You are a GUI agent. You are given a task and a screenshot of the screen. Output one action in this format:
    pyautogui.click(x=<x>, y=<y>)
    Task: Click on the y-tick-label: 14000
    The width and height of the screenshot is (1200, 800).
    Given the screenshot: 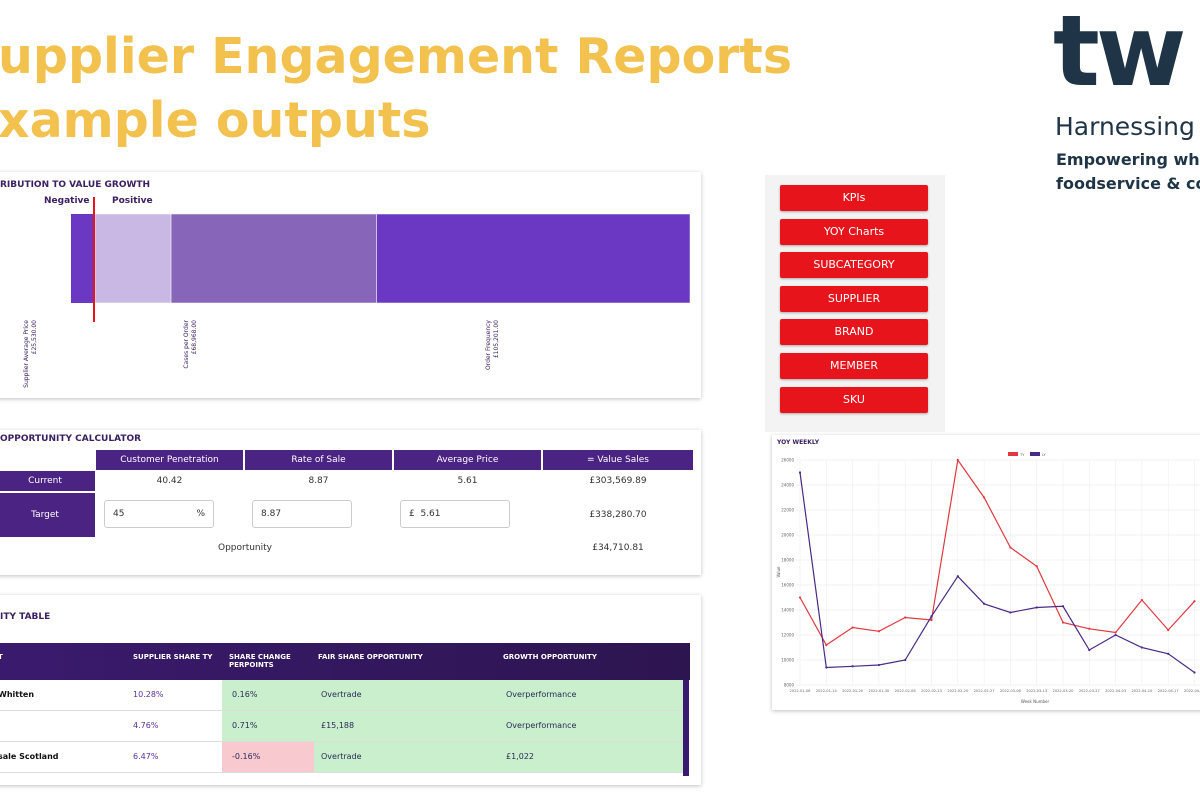 What is the action you would take?
    pyautogui.click(x=787, y=610)
    